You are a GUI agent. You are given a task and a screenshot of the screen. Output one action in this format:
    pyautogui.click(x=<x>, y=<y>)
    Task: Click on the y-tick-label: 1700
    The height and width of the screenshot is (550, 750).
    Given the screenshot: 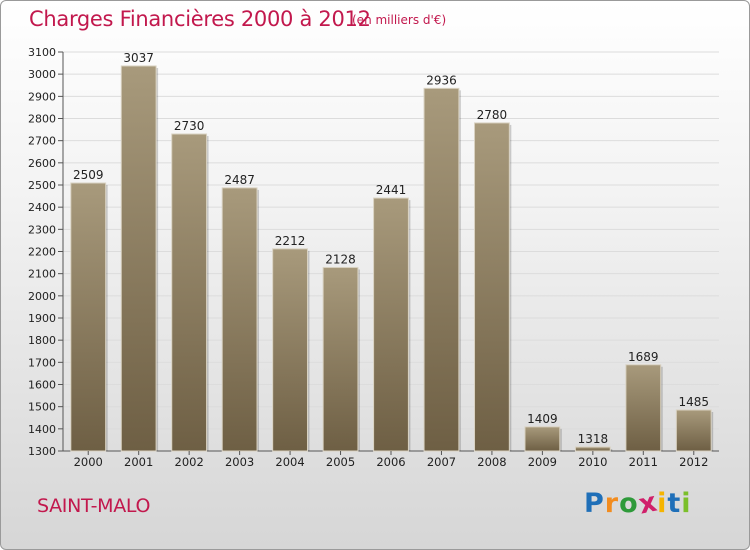 What is the action you would take?
    pyautogui.click(x=42, y=362)
    